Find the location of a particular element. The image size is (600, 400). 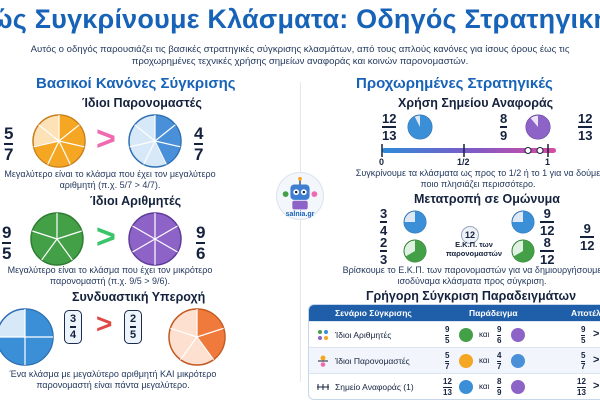

row-label: Ίδιοι Αριθμητές is located at coordinates (363, 335).